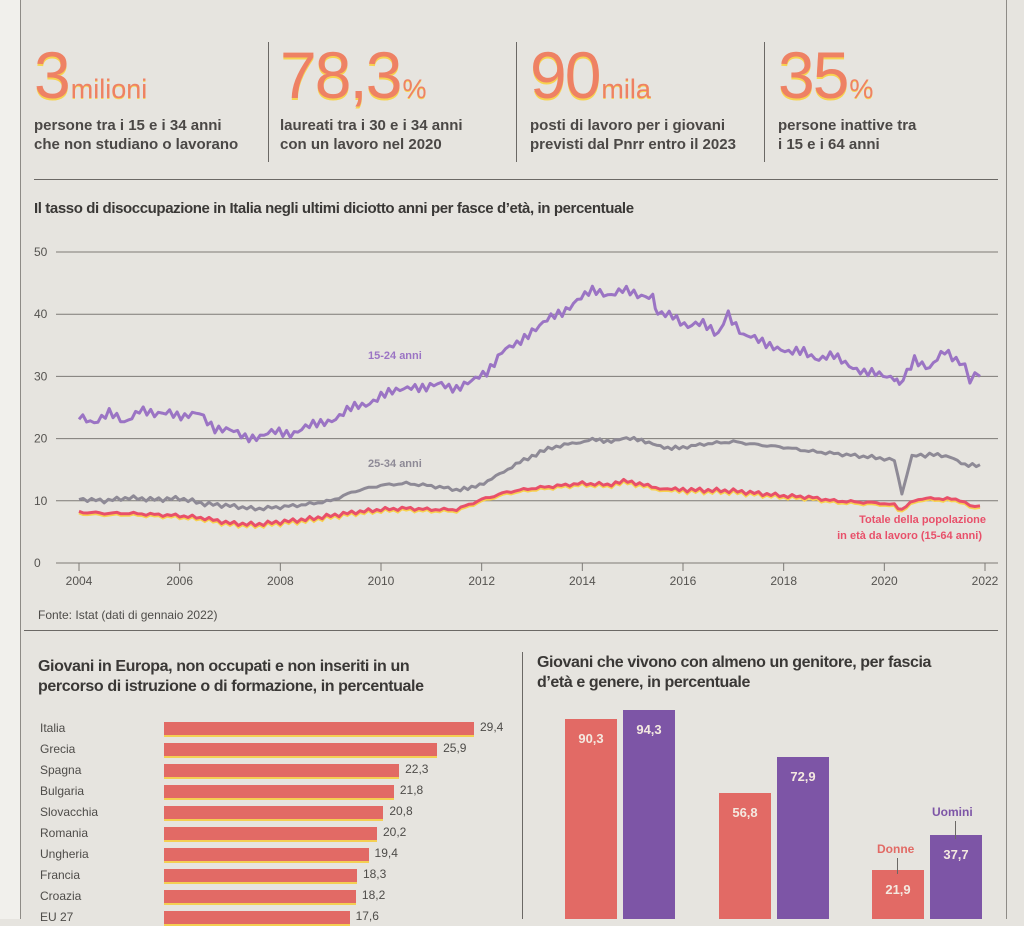  Describe the element at coordinates (41, 439) in the screenshot. I see `y-tick-label: 20` at that location.